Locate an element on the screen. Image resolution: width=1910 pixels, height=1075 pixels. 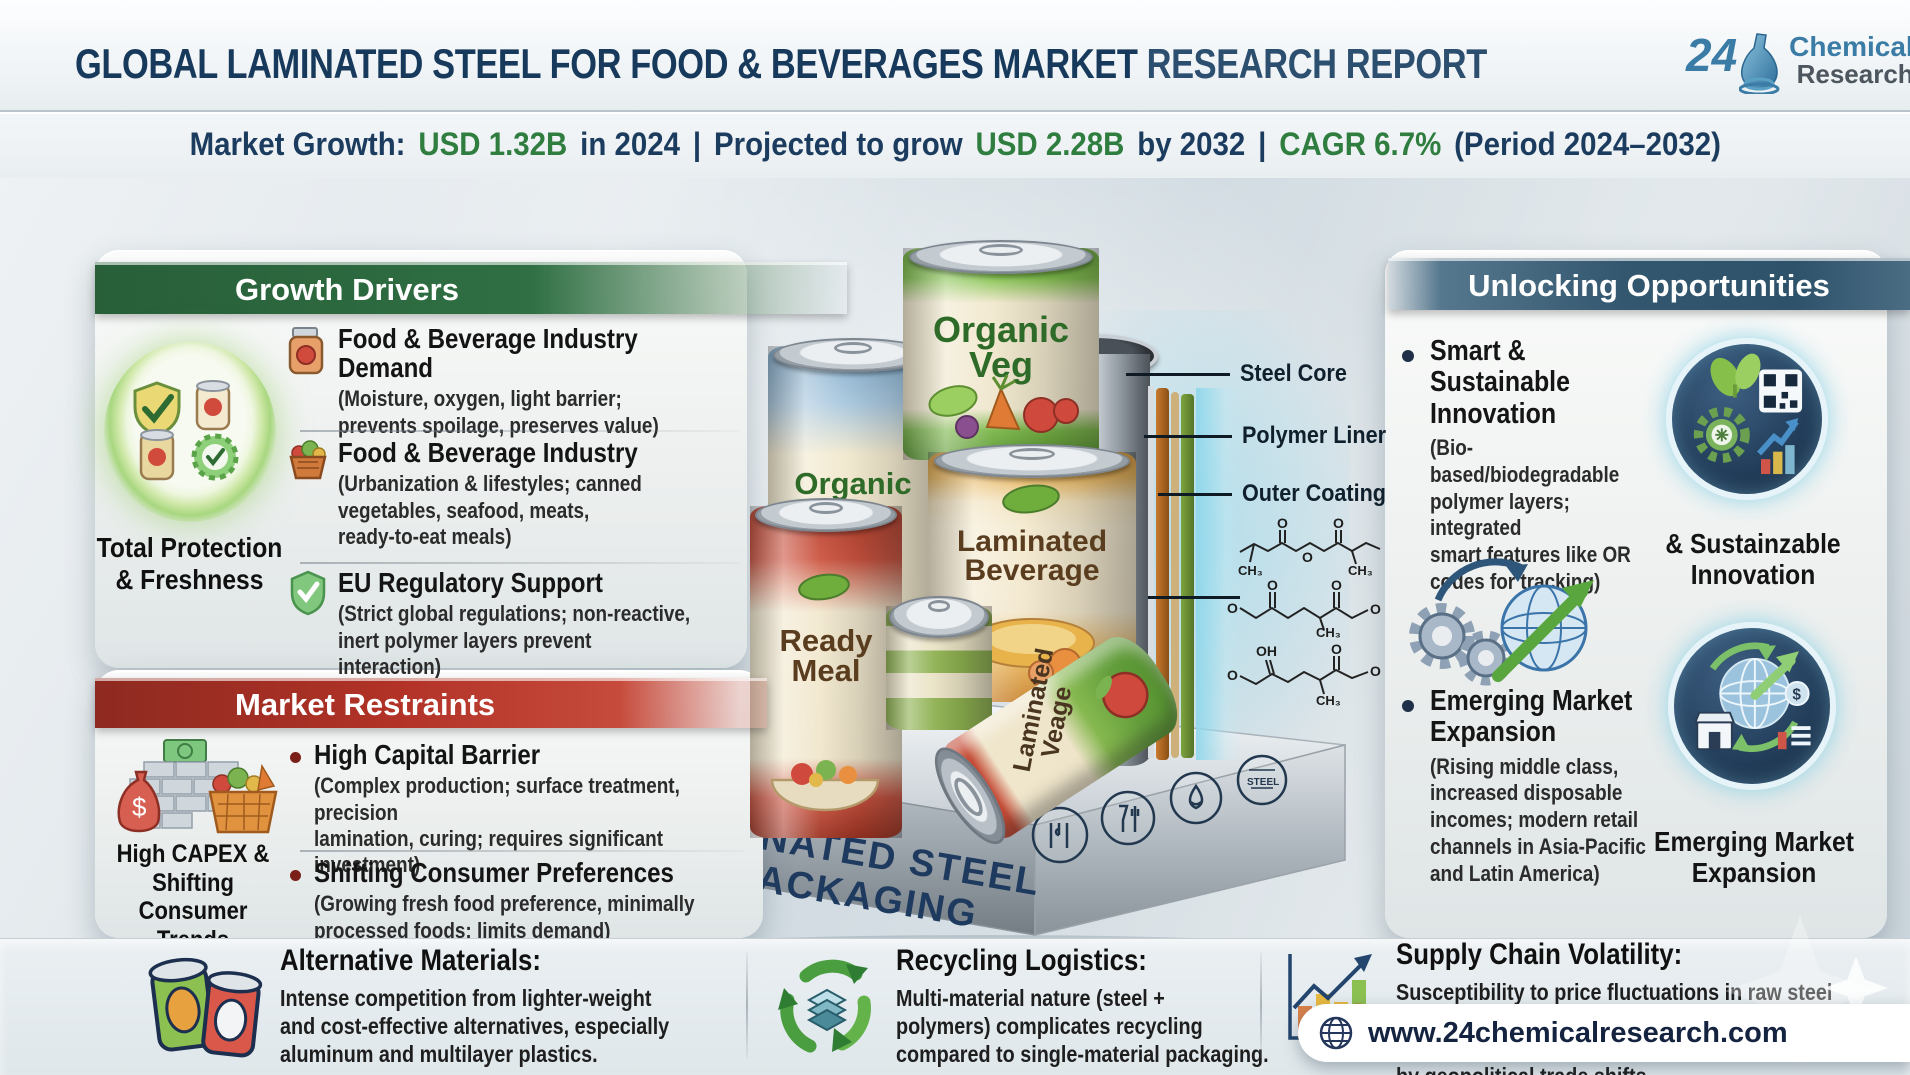
capex-icon: $ is located at coordinates (197, 786).